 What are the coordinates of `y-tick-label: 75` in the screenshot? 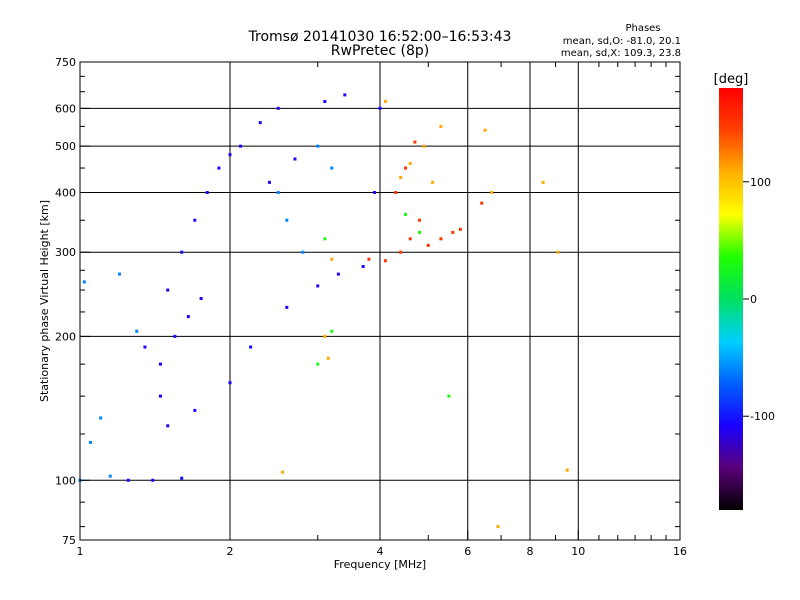 It's located at (69, 540).